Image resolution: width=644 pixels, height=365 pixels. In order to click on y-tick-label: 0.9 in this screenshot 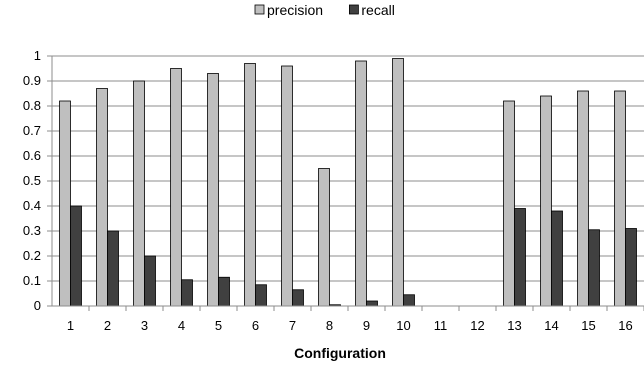, I will do `click(32, 80)`.